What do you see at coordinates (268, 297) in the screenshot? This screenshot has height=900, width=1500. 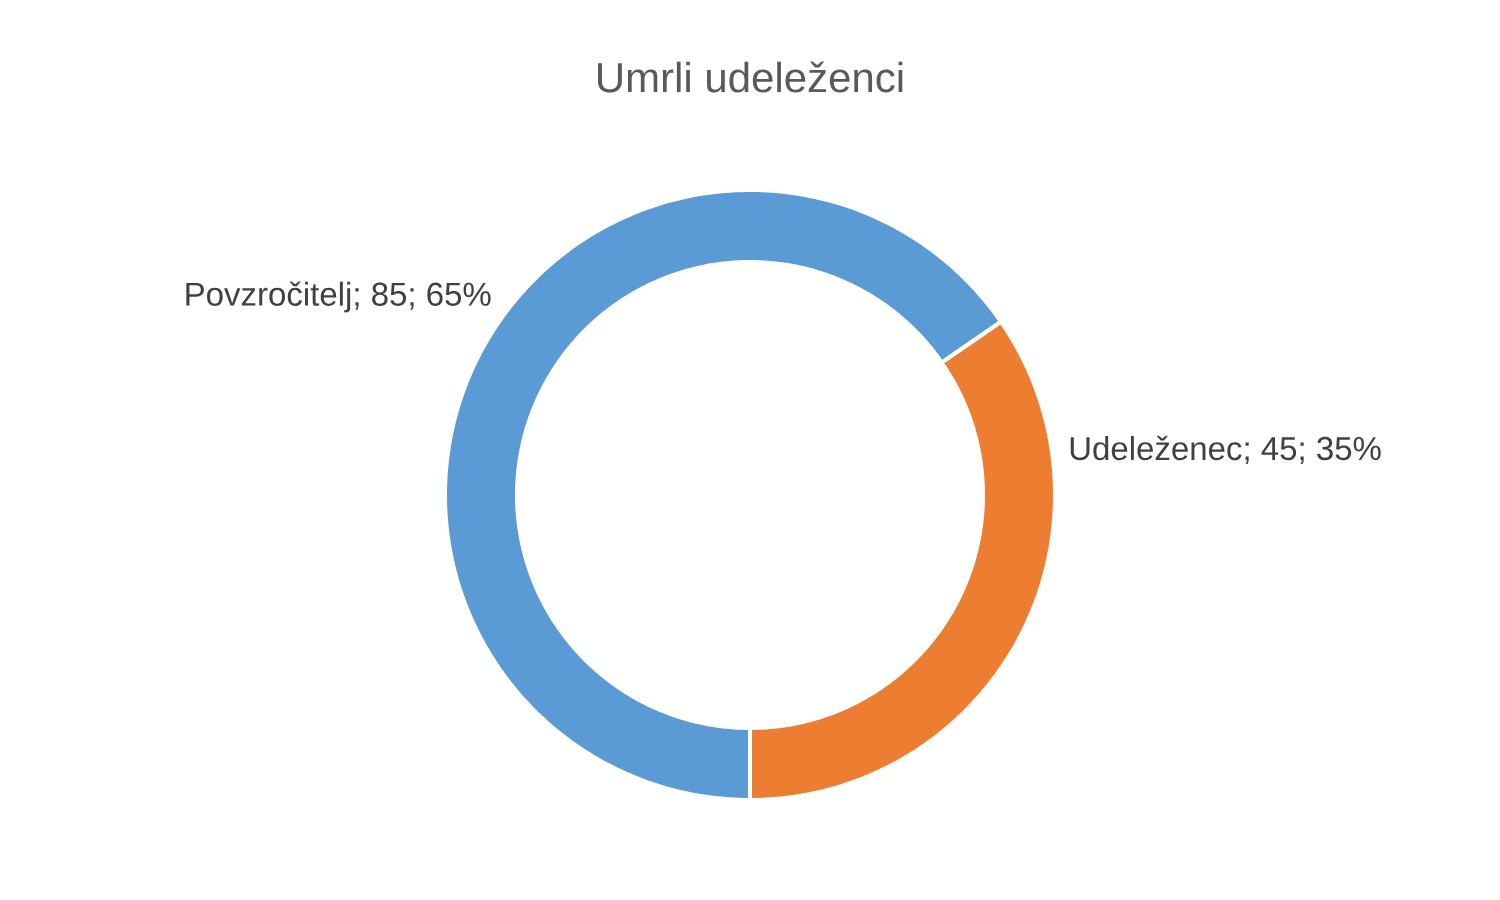 I see `slice-label: Povzročitelj` at bounding box center [268, 297].